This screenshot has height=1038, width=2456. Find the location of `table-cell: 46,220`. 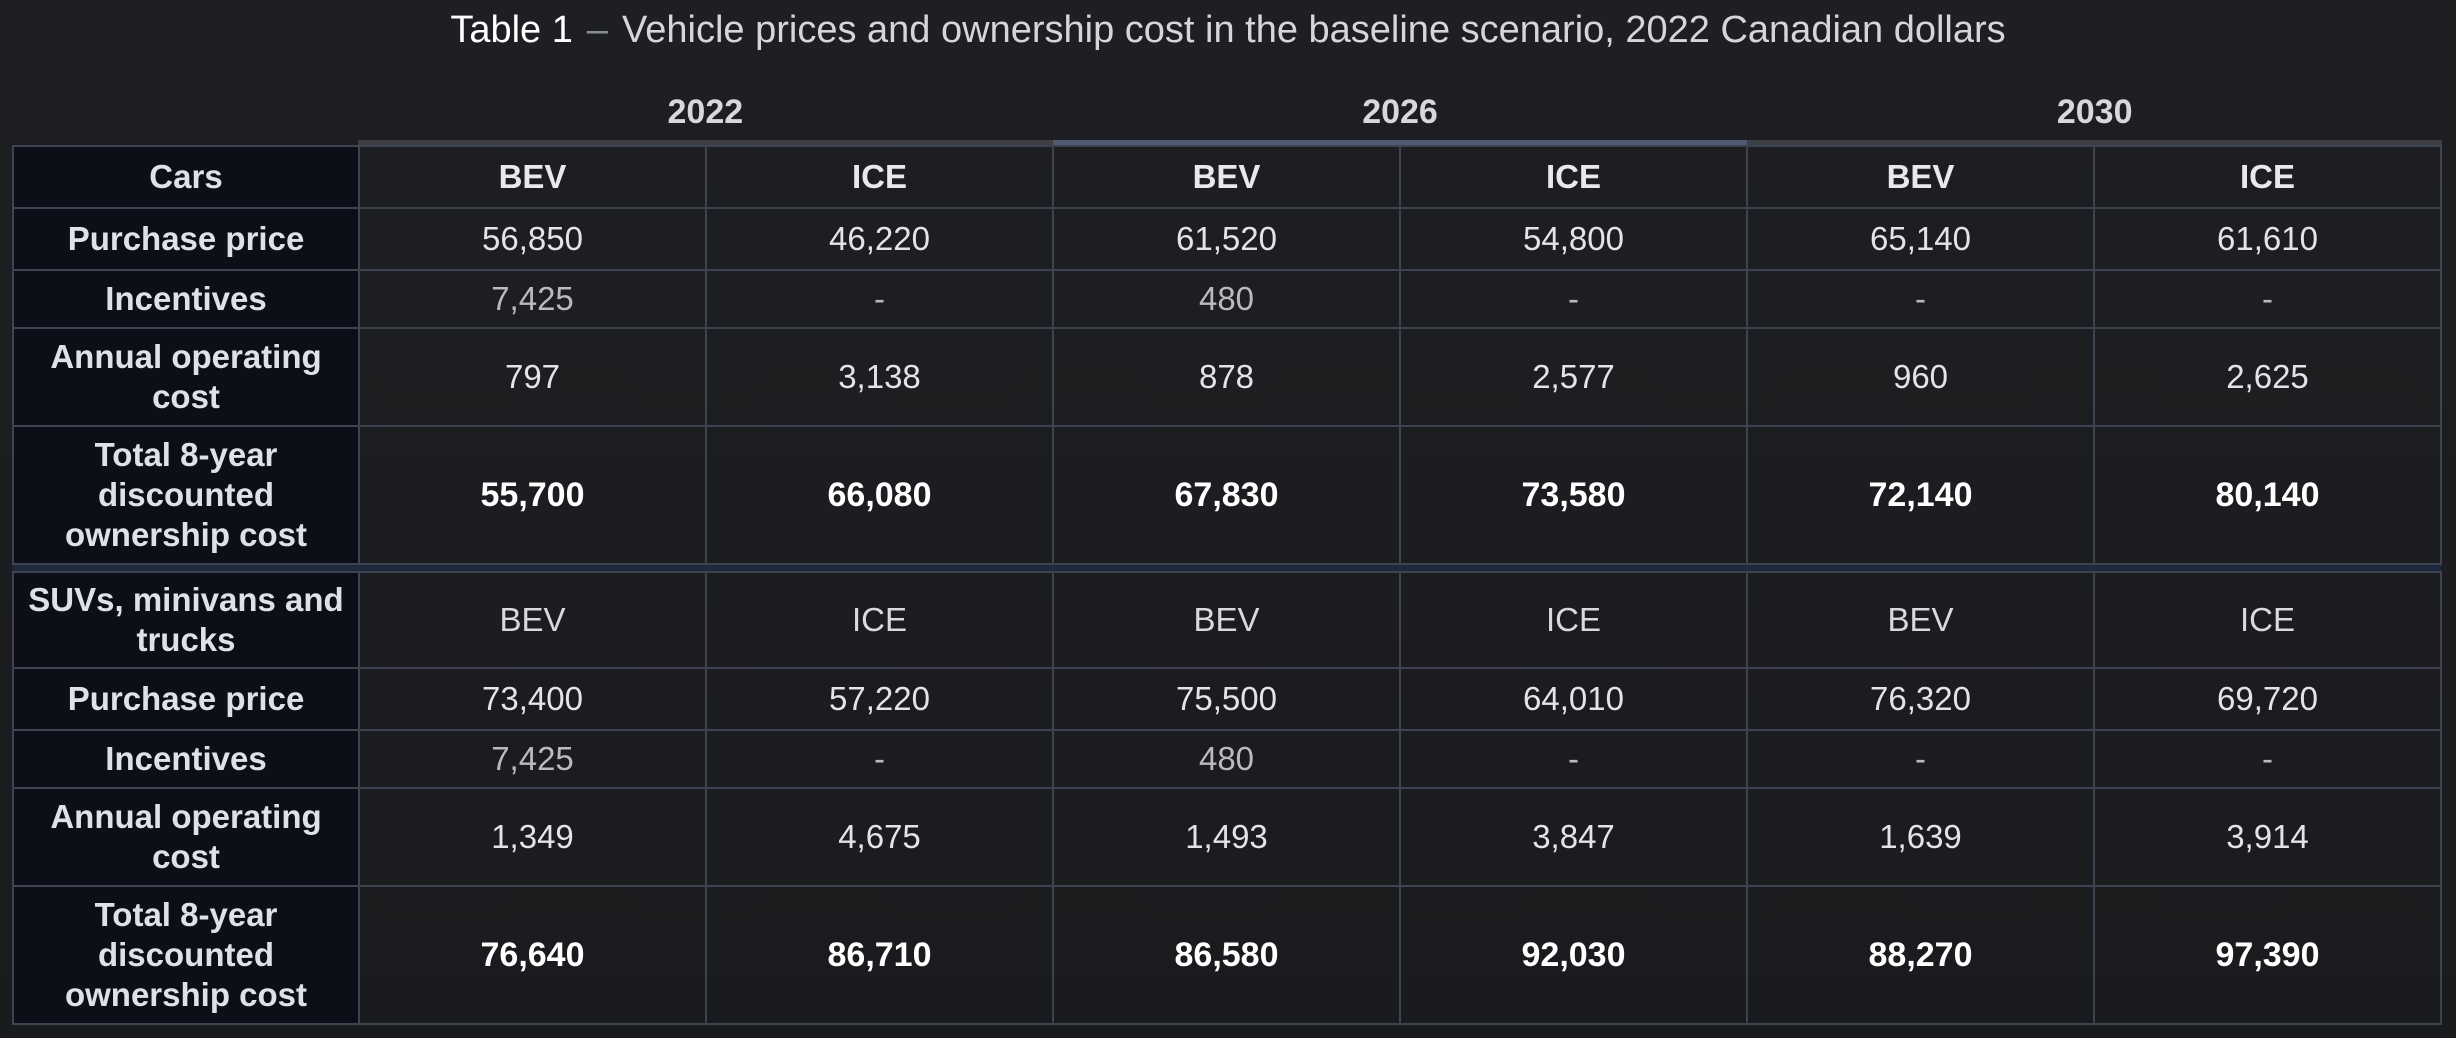

table-cell: 46,220 is located at coordinates (879, 239).